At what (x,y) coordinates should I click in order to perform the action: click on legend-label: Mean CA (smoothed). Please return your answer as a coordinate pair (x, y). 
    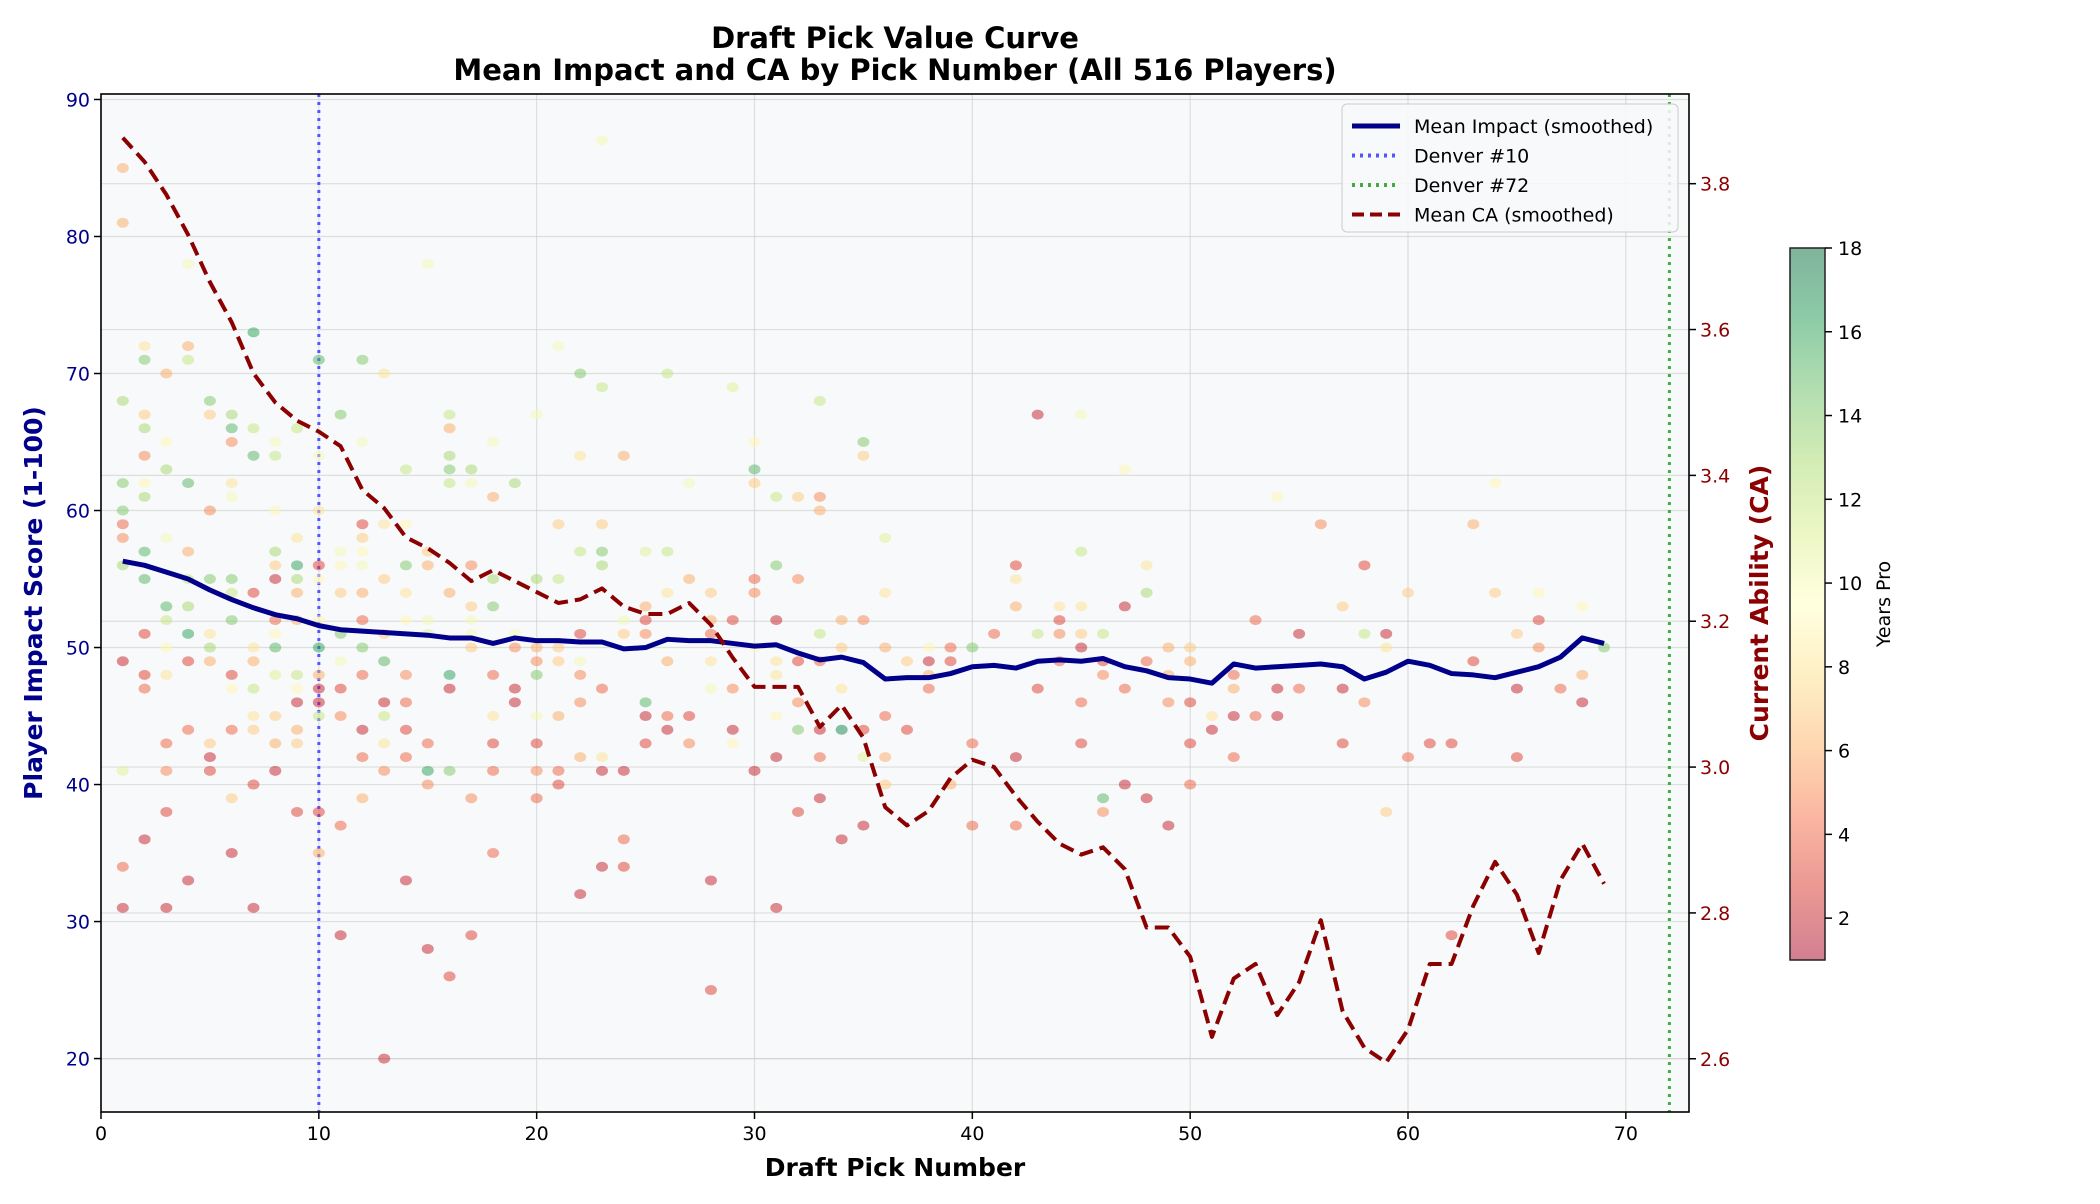
    Looking at the image, I should click on (1514, 216).